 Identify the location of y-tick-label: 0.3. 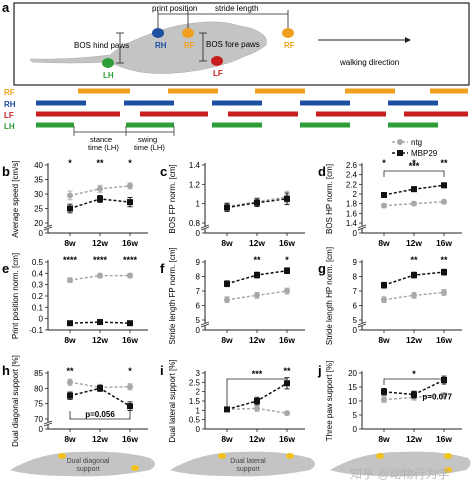
(38, 285).